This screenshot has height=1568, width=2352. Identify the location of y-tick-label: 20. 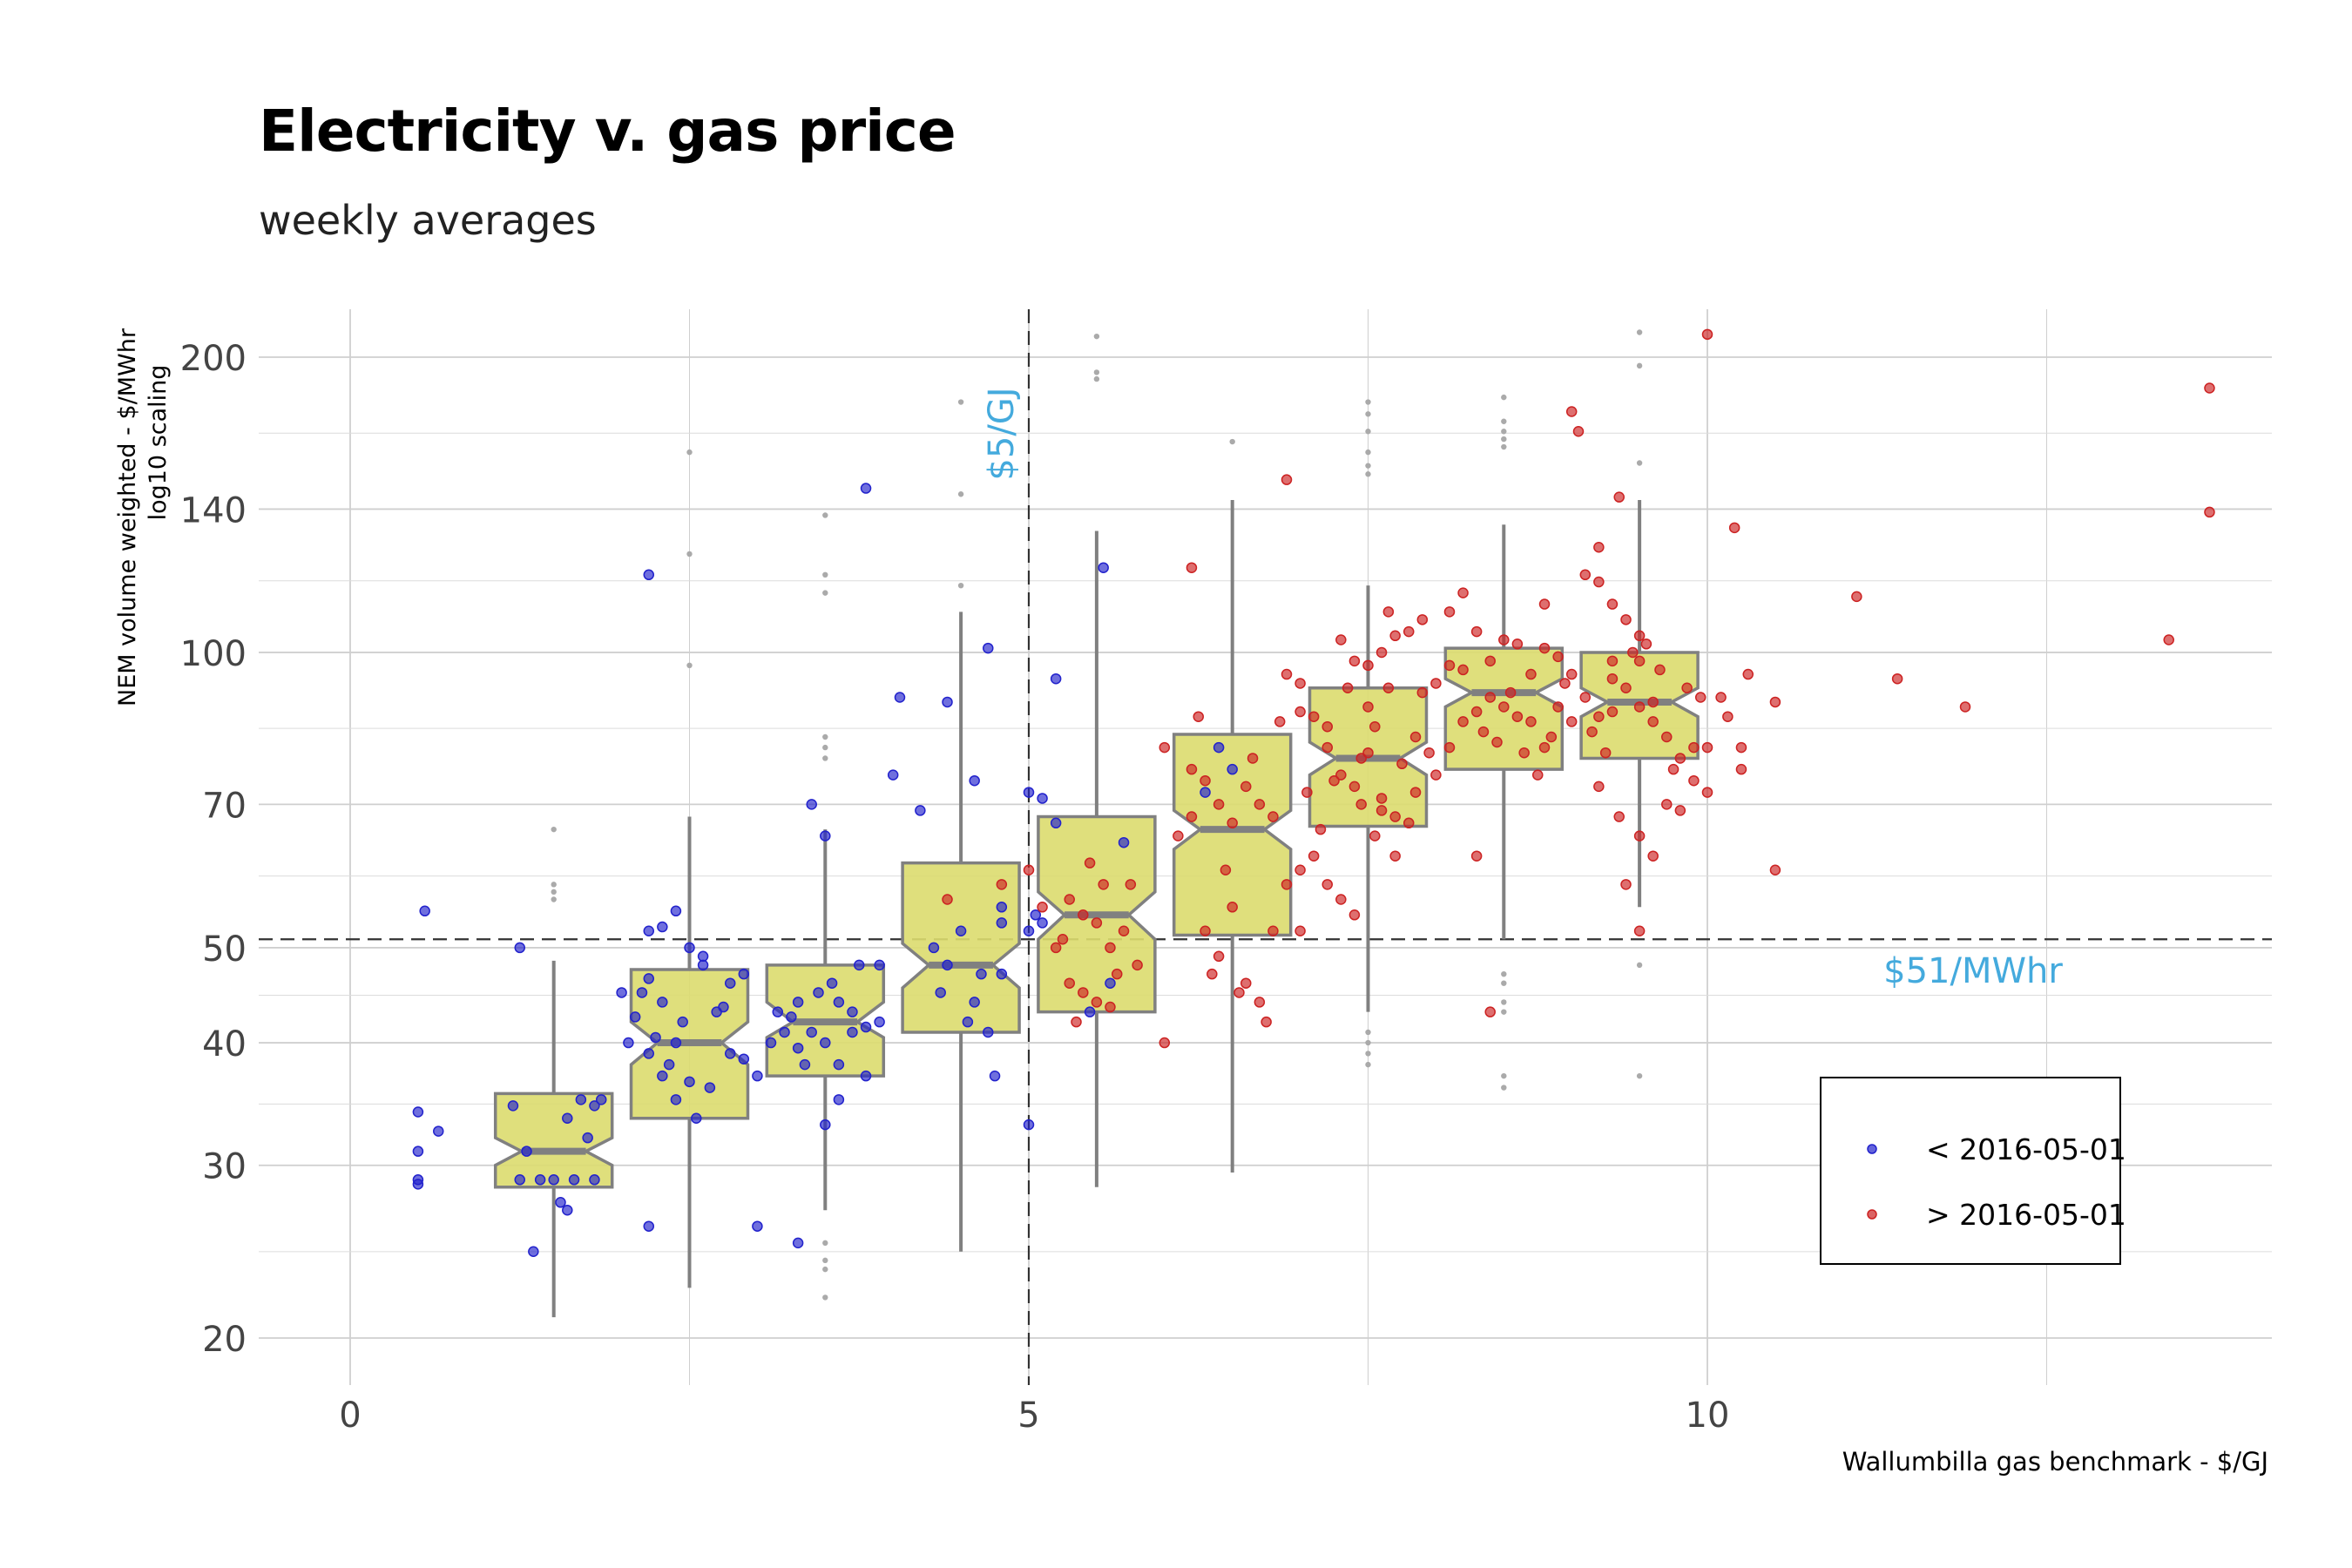
(225, 1340).